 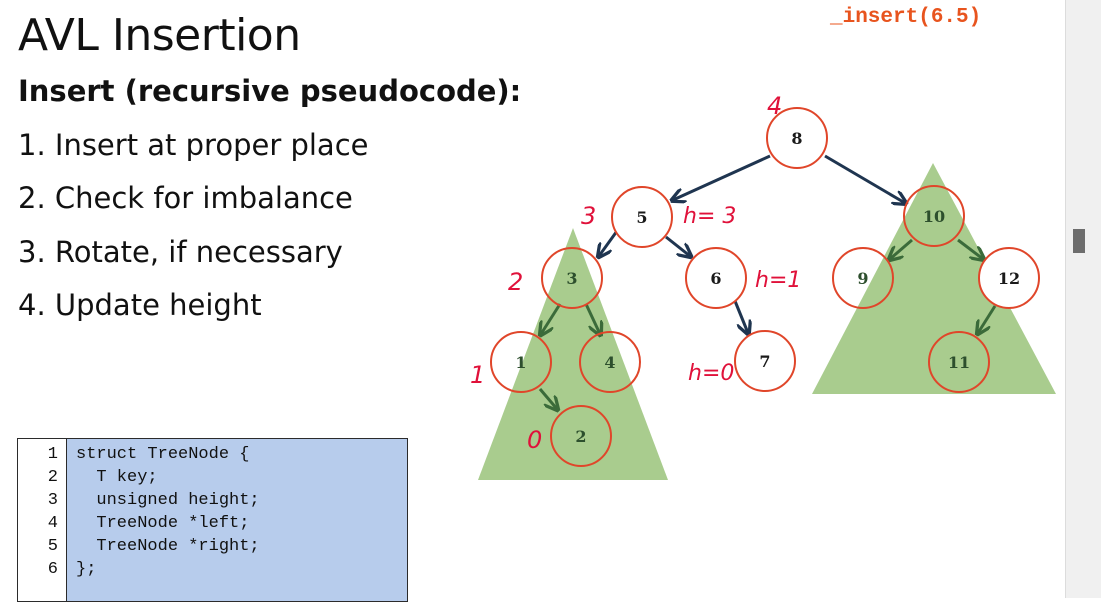 I want to click on step-3: 3. Rotate, if necessary, so click(x=180, y=252).